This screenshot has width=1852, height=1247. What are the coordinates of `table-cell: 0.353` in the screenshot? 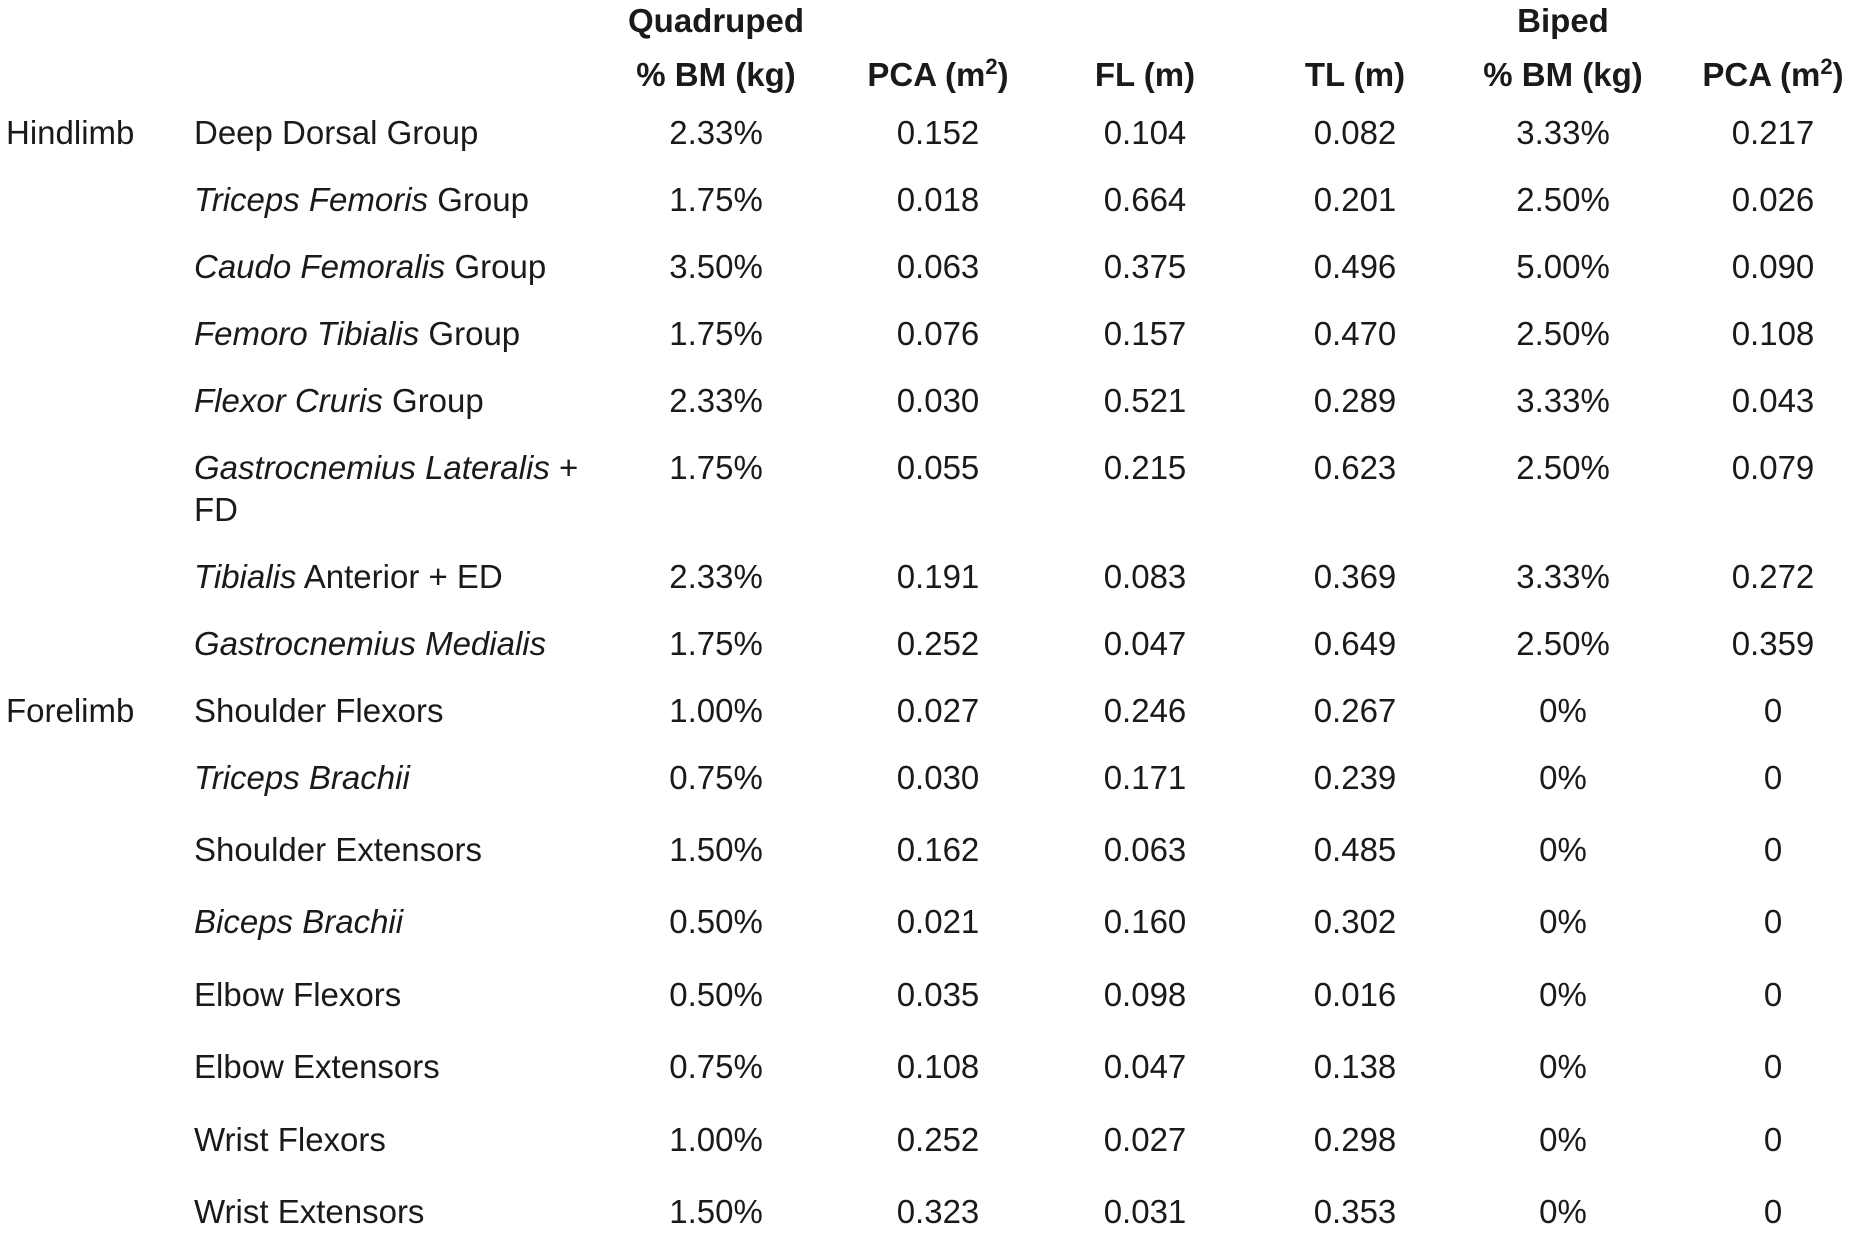 It's located at (1355, 1211).